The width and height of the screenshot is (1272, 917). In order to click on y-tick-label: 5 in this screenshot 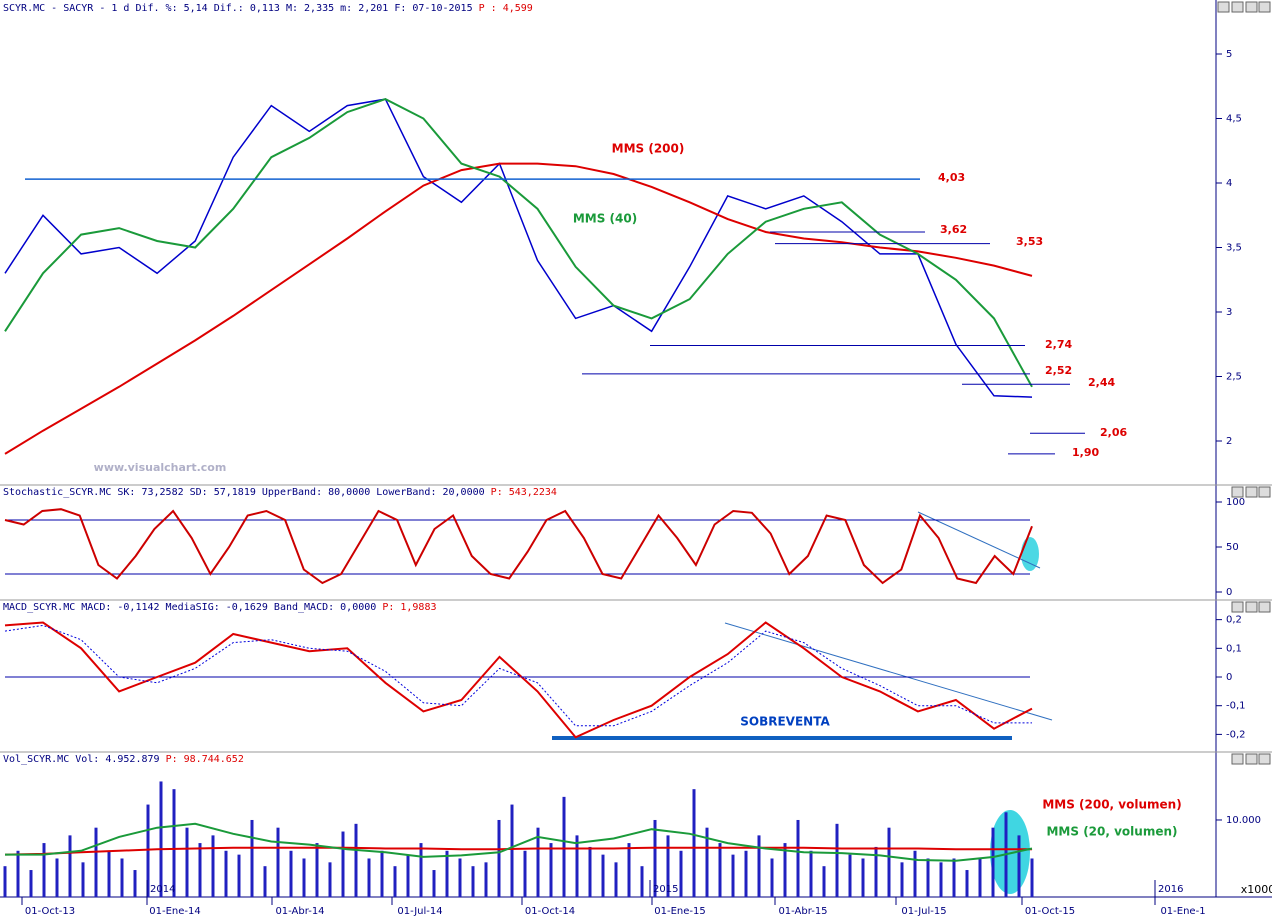, I will do `click(1229, 54)`.